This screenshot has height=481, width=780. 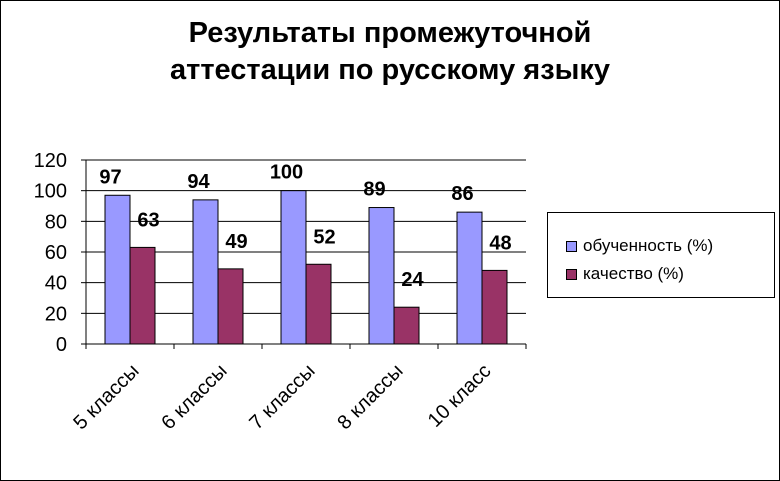 What do you see at coordinates (194, 397) in the screenshot?
I see `x-tick-label-2: 6 классы` at bounding box center [194, 397].